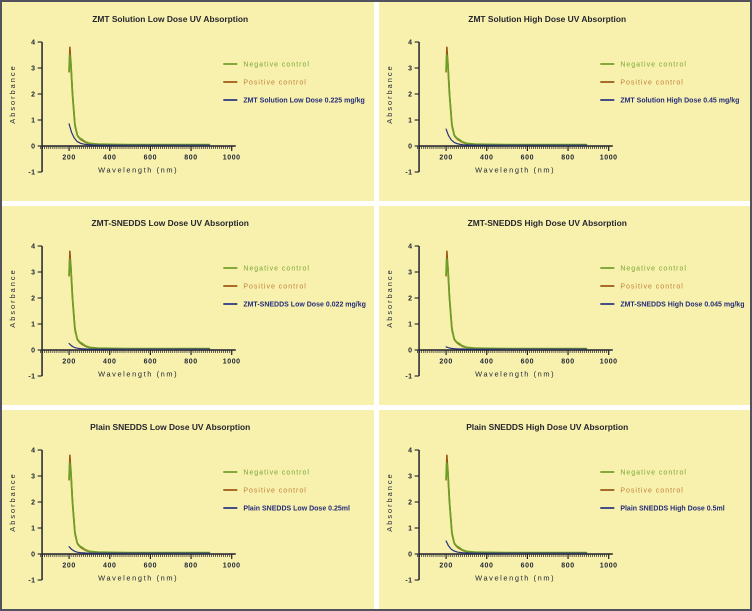  Describe the element at coordinates (296, 509) in the screenshot. I see `legend-label: Plain SNEDDS Low Dose 0.25ml` at that location.